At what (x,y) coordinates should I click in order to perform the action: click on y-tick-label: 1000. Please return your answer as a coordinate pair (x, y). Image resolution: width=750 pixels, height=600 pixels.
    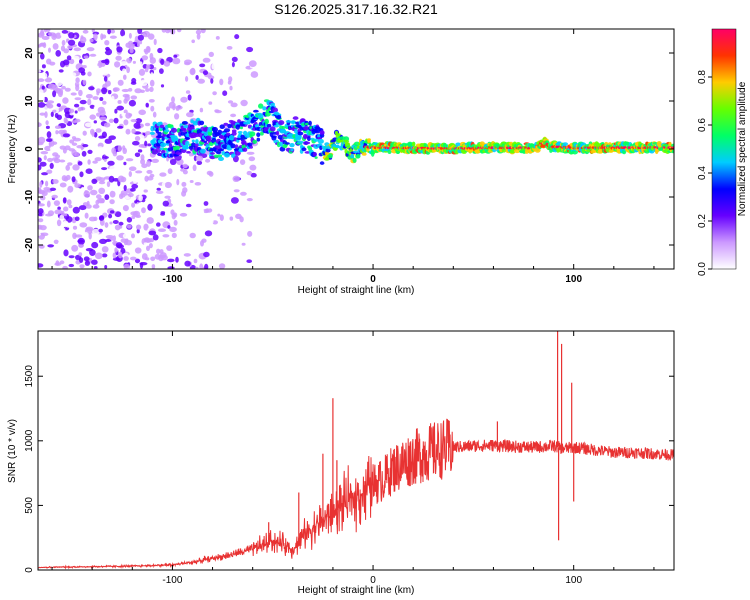
    Looking at the image, I should click on (29, 440).